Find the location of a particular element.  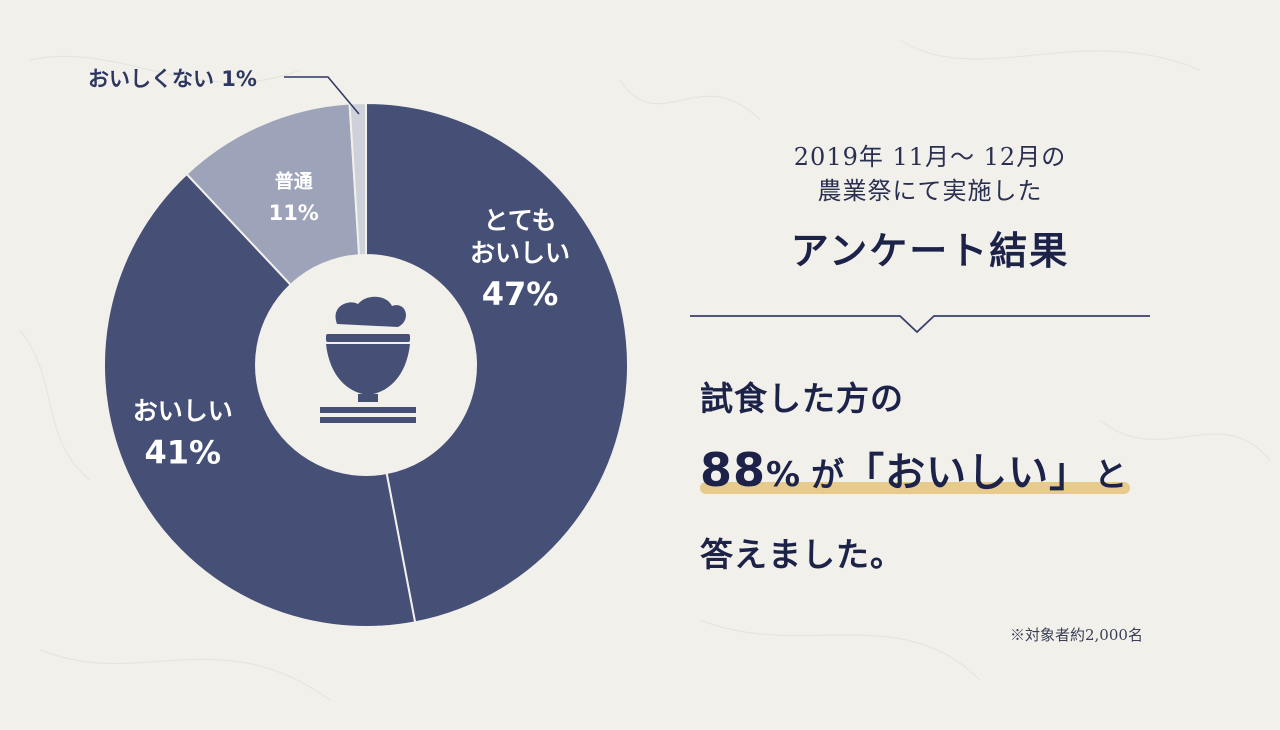

slice-label-1-line-1: とても is located at coordinates (519, 220).